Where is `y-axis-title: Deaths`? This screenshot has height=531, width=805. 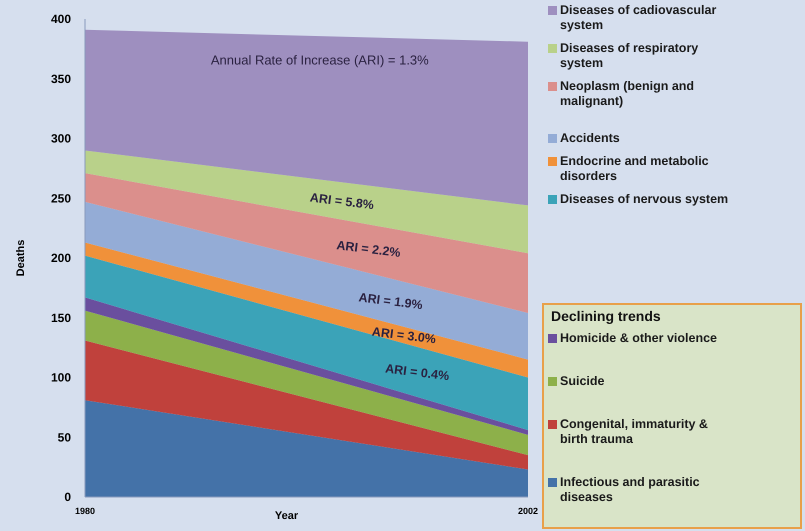
y-axis-title: Deaths is located at coordinates (21, 258).